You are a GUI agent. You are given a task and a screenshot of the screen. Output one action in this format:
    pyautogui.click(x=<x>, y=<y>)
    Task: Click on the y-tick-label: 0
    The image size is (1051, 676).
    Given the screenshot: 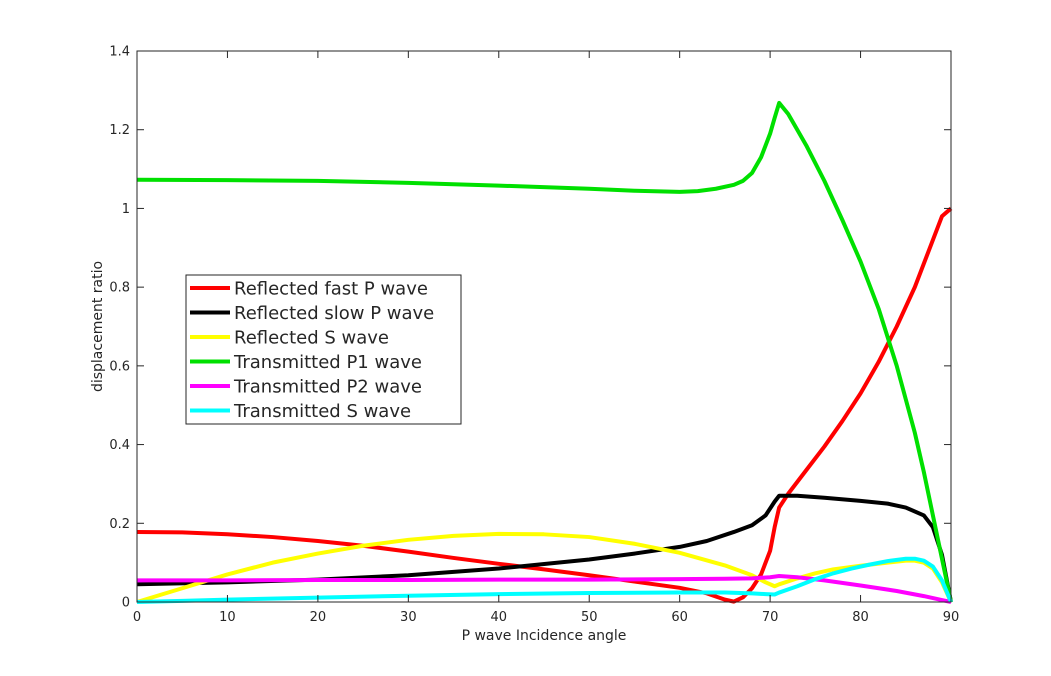 What is the action you would take?
    pyautogui.click(x=126, y=603)
    